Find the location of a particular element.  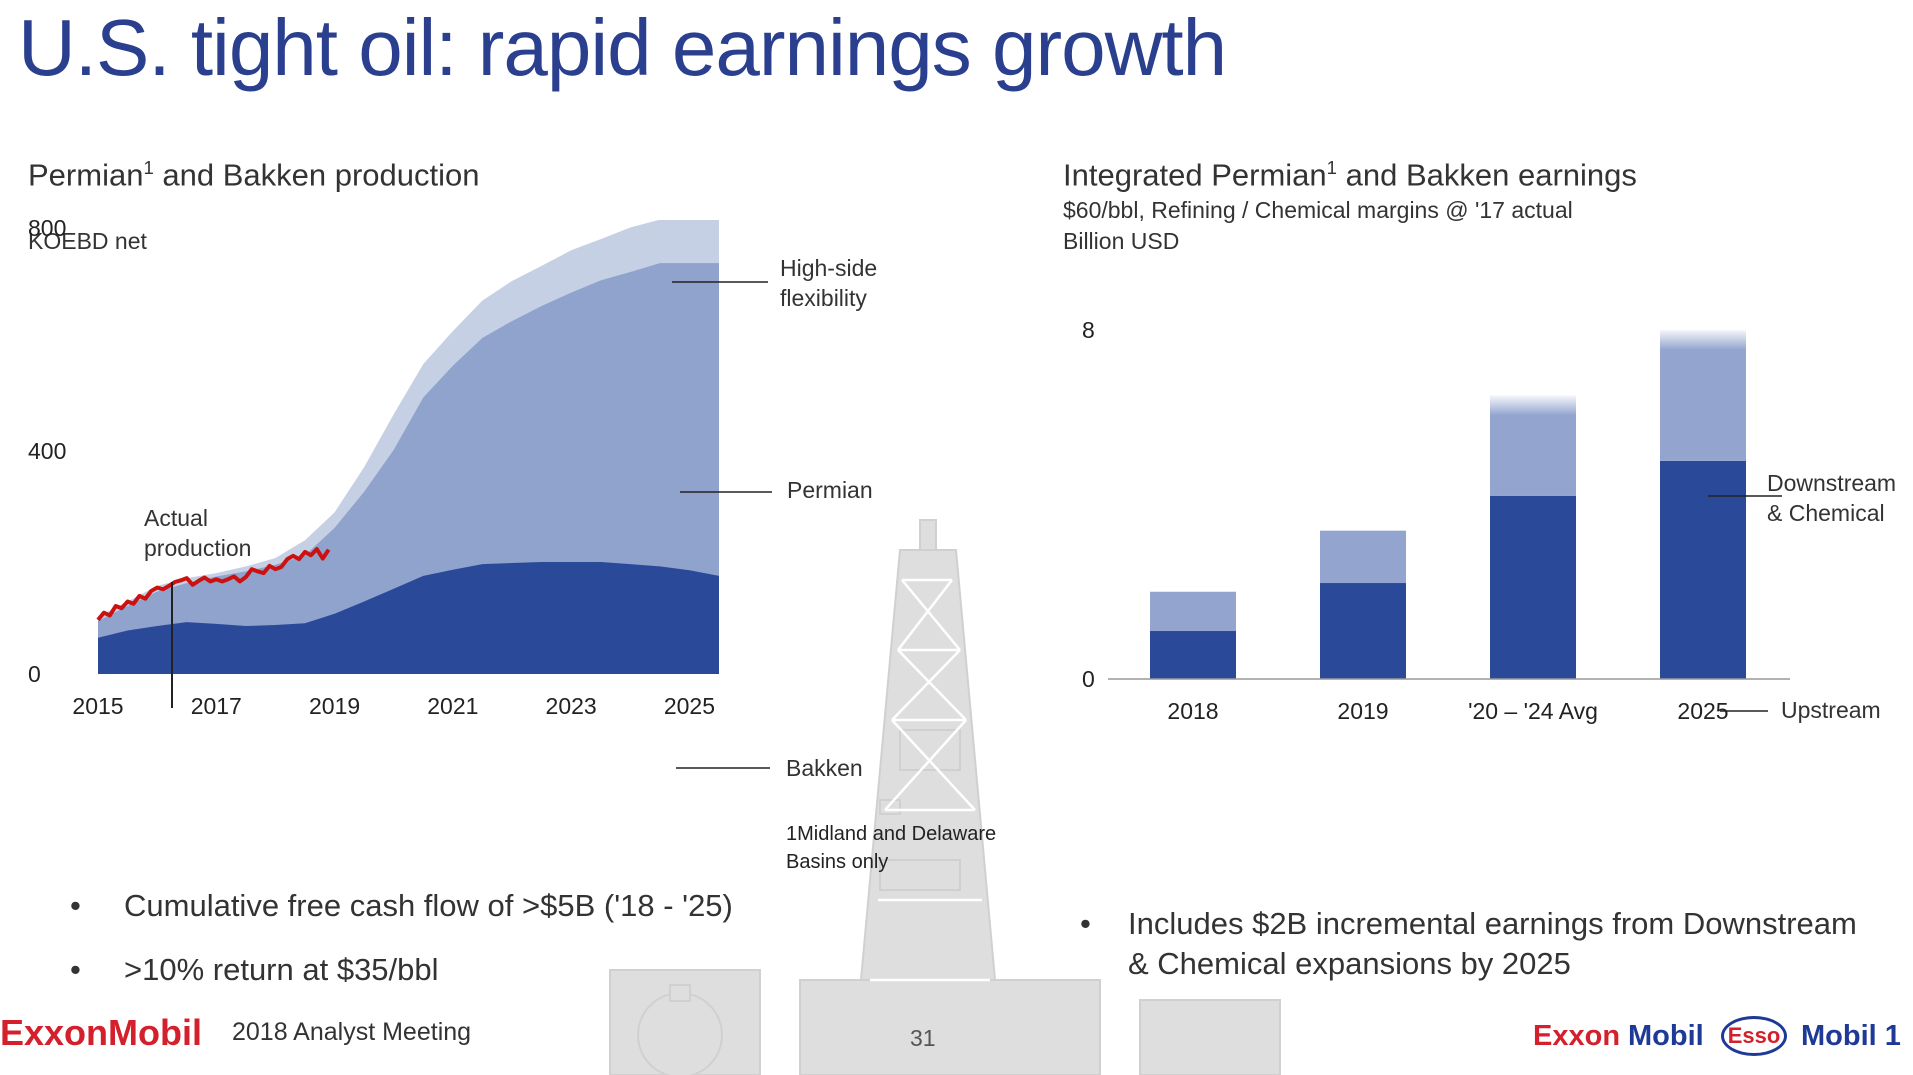

actual-production-line is located at coordinates (213, 584).